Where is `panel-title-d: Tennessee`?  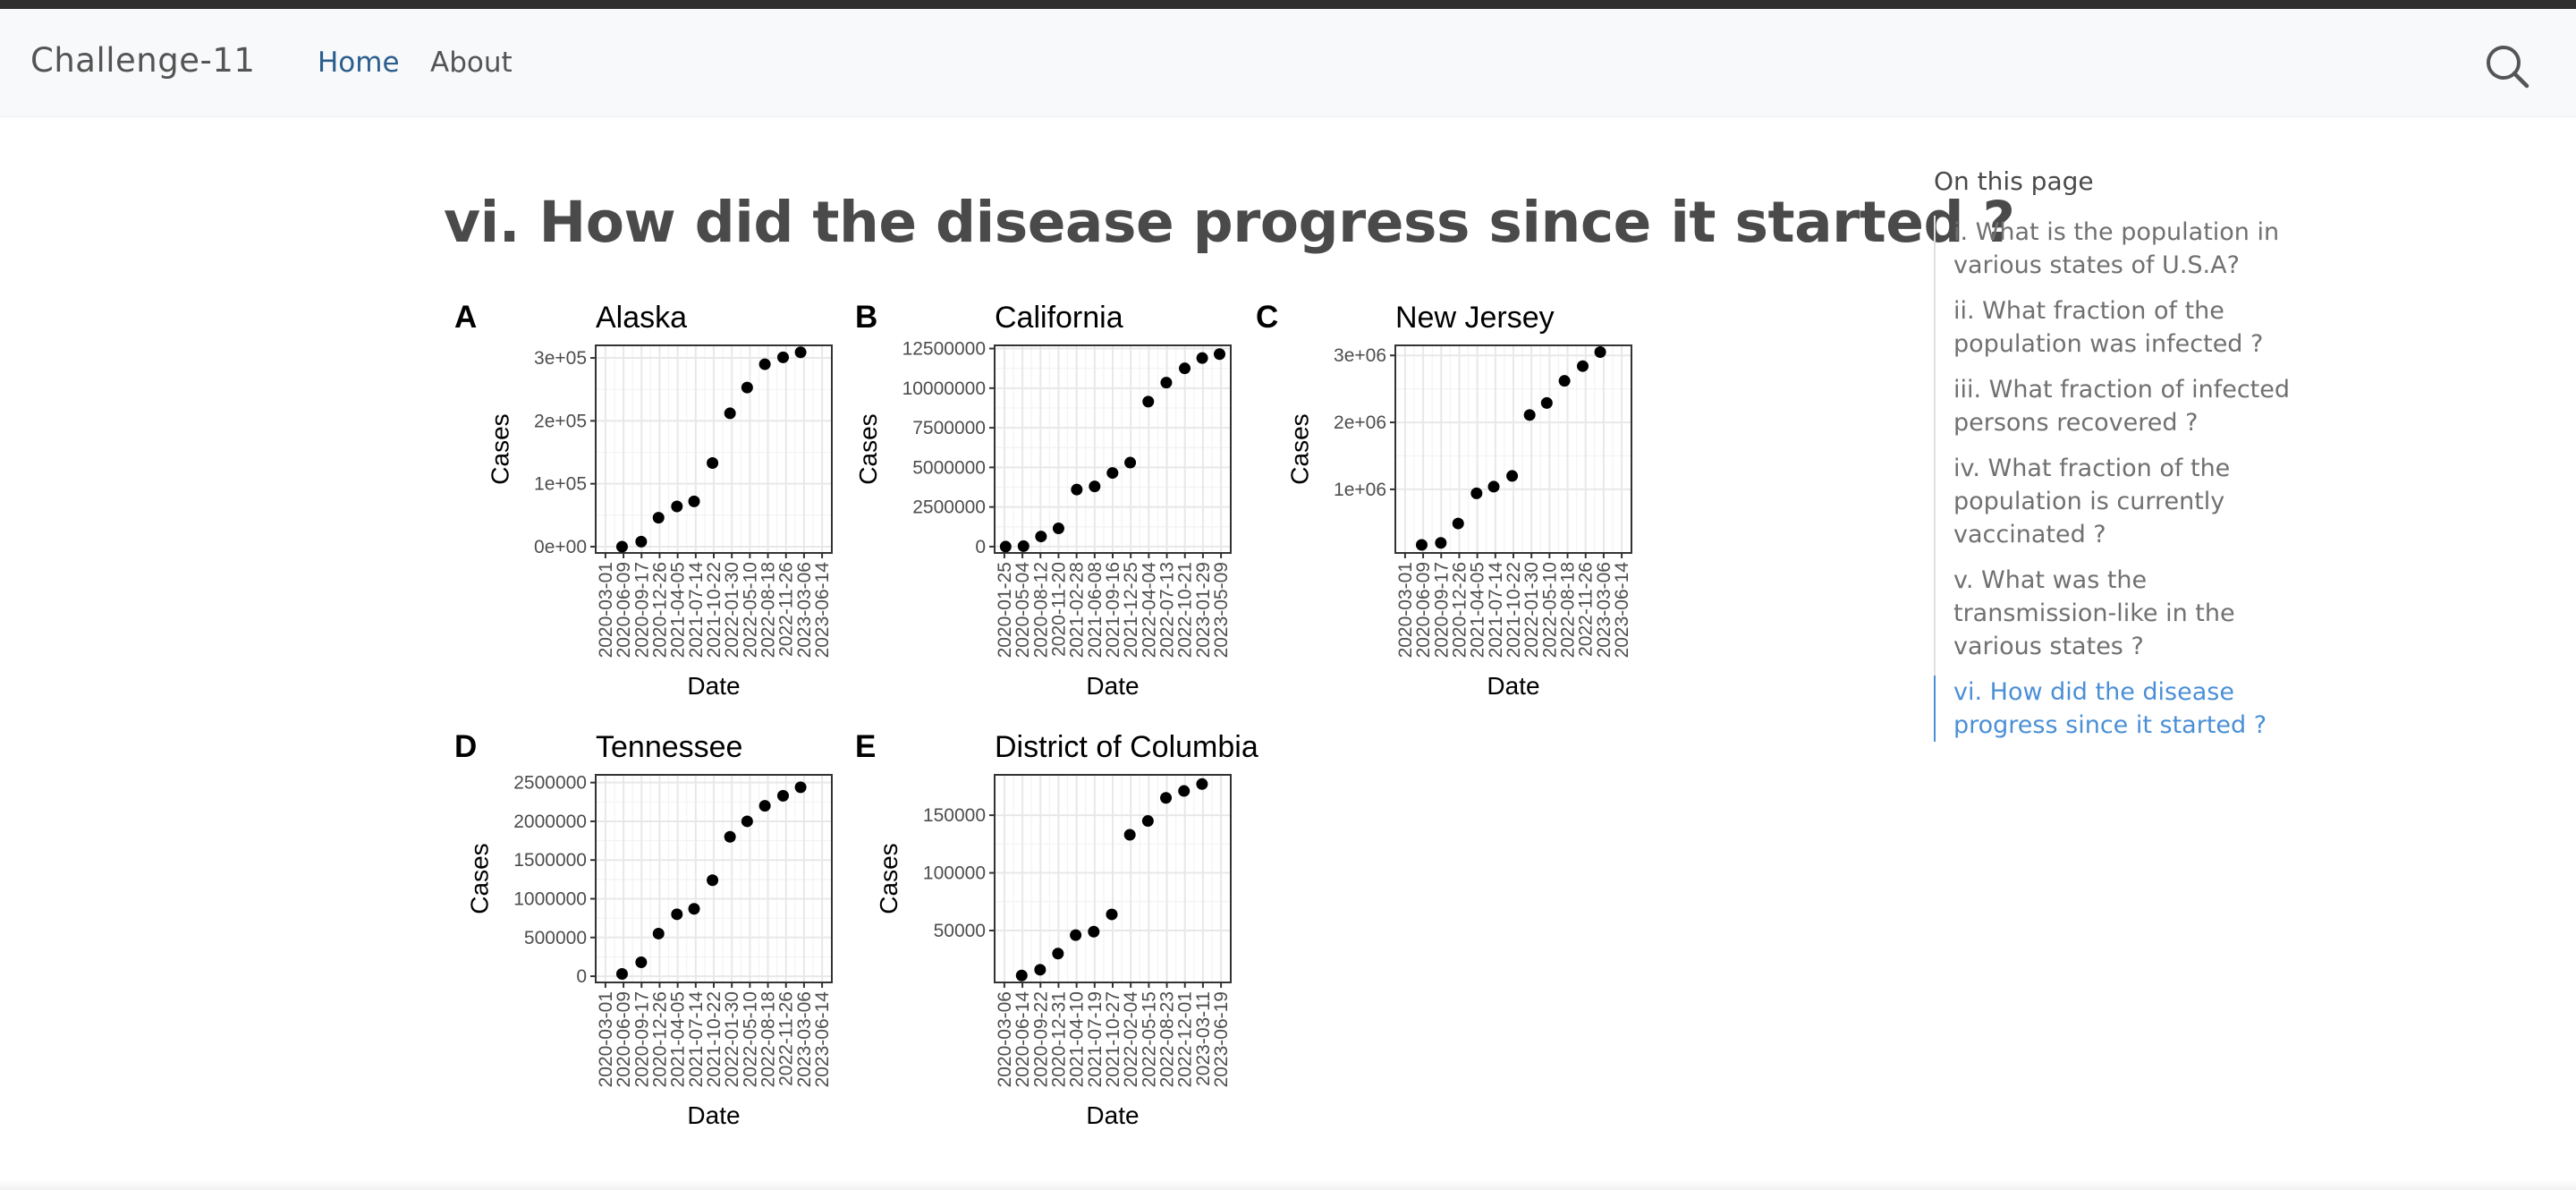 panel-title-d: Tennessee is located at coordinates (669, 747).